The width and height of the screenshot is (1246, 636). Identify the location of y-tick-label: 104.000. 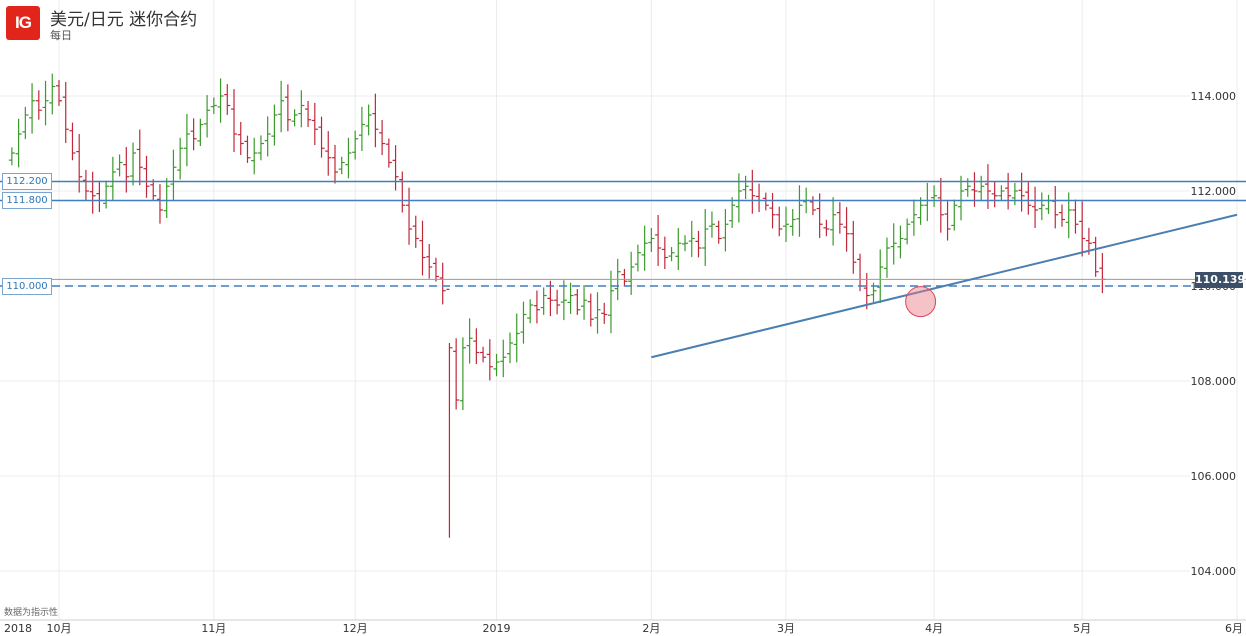
(1214, 571).